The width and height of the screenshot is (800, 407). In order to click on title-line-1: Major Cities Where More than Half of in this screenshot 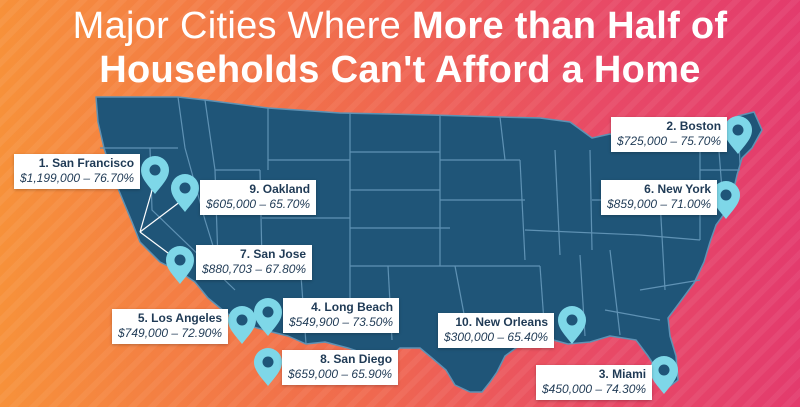, I will do `click(400, 26)`.